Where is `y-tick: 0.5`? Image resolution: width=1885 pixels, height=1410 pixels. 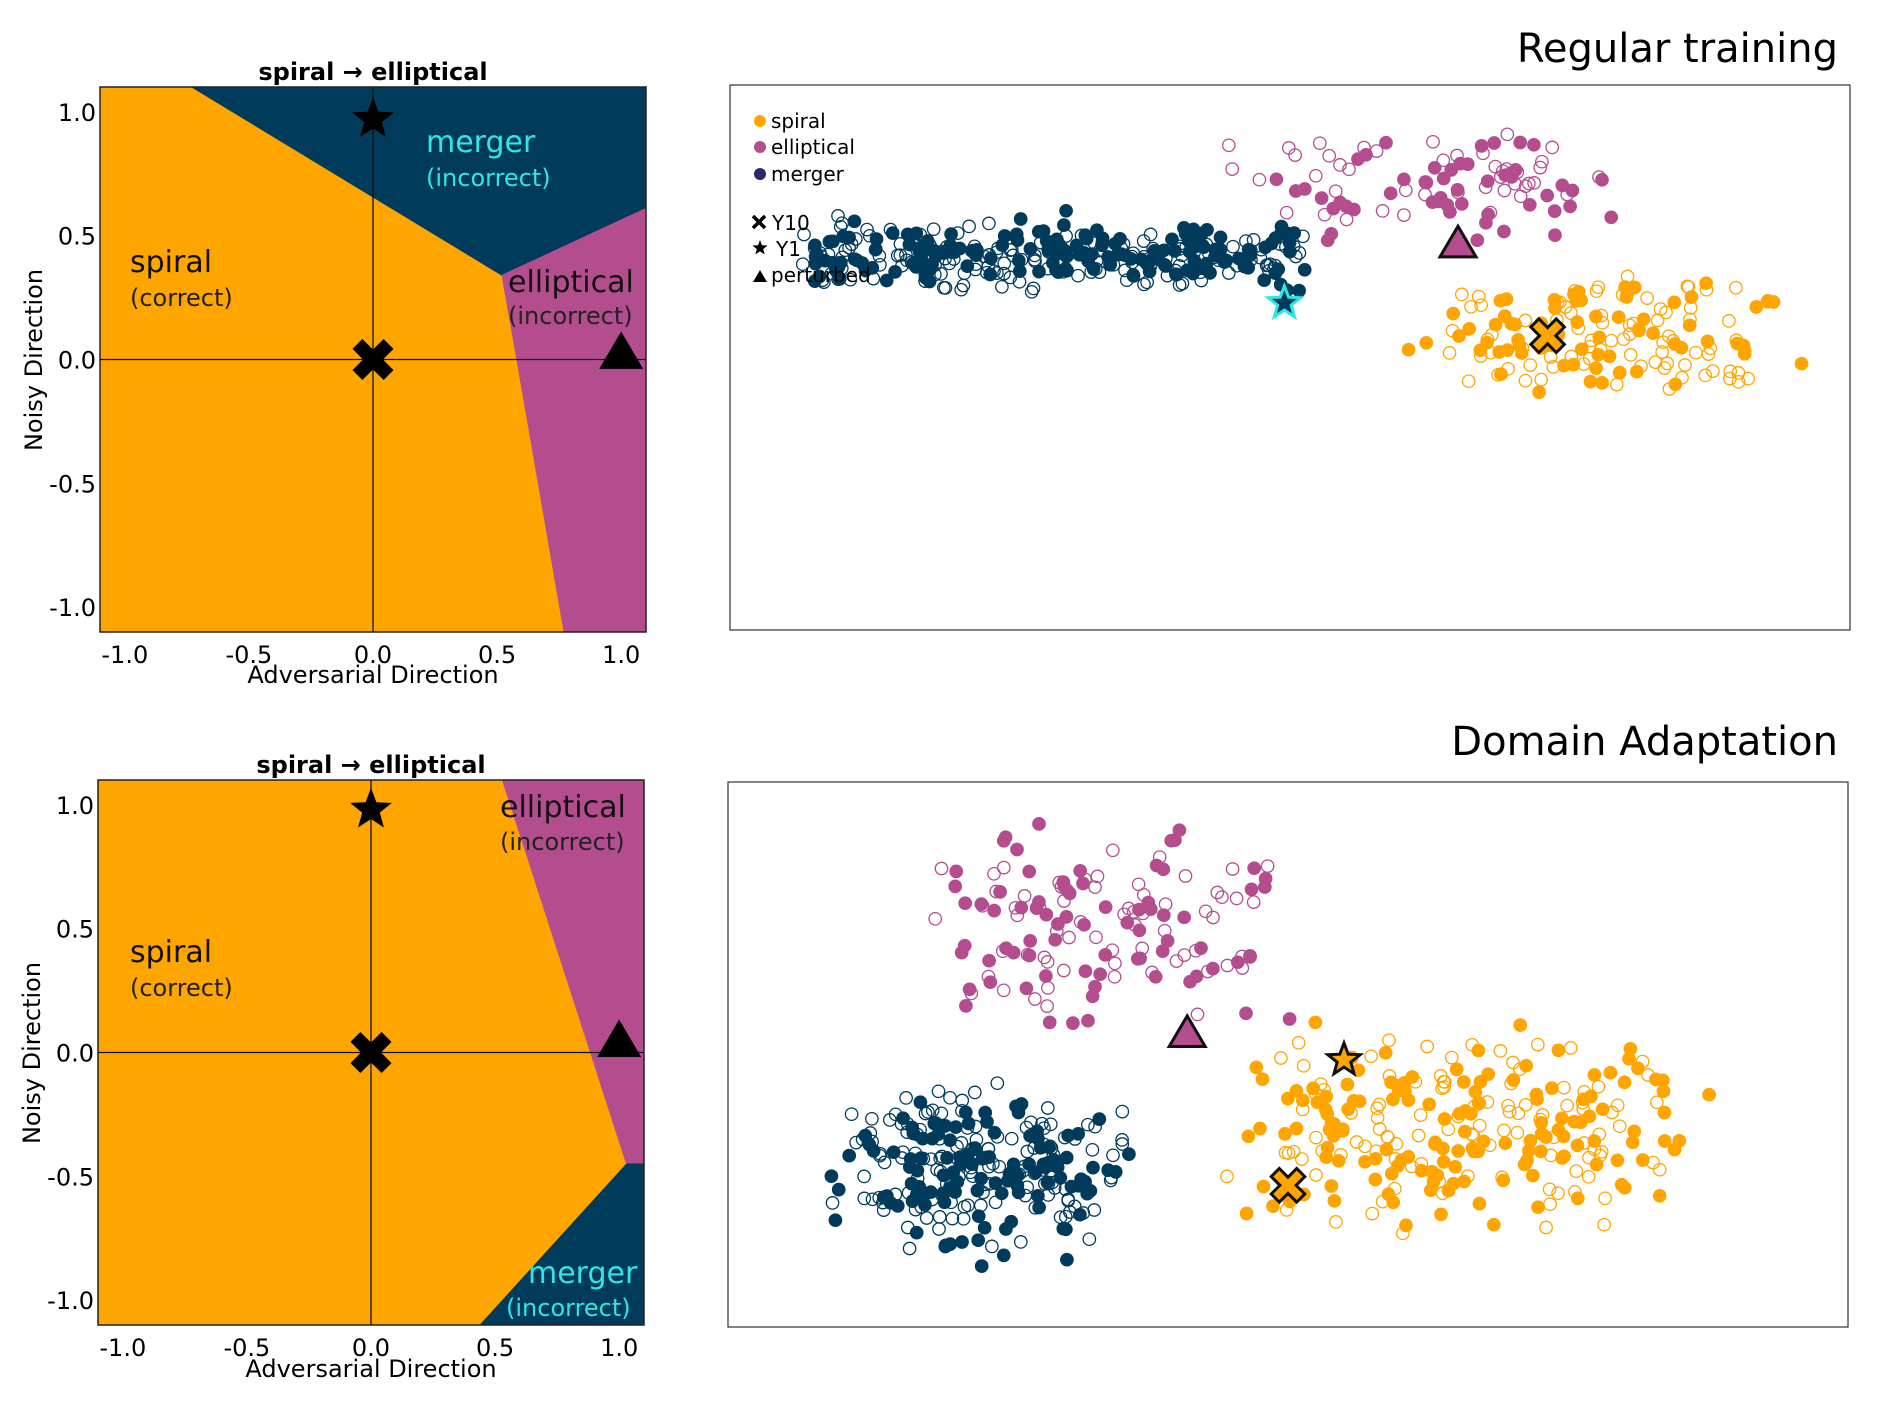 y-tick: 0.5 is located at coordinates (77, 237).